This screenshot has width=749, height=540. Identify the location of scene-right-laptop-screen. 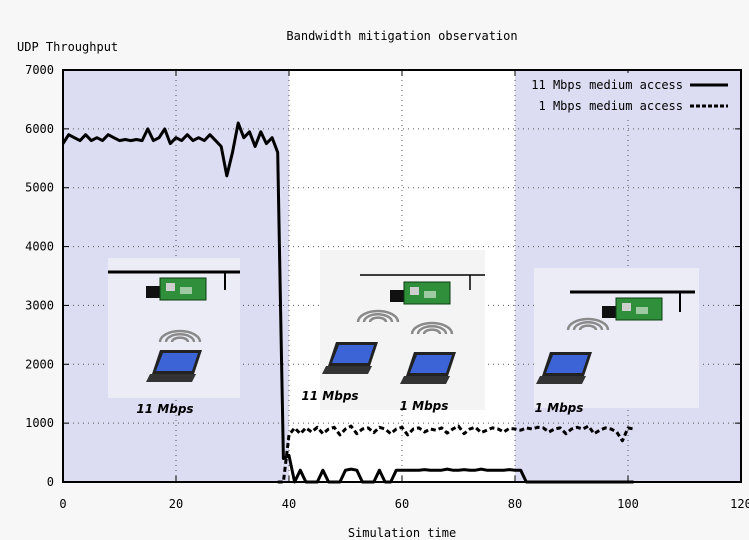
(567, 364).